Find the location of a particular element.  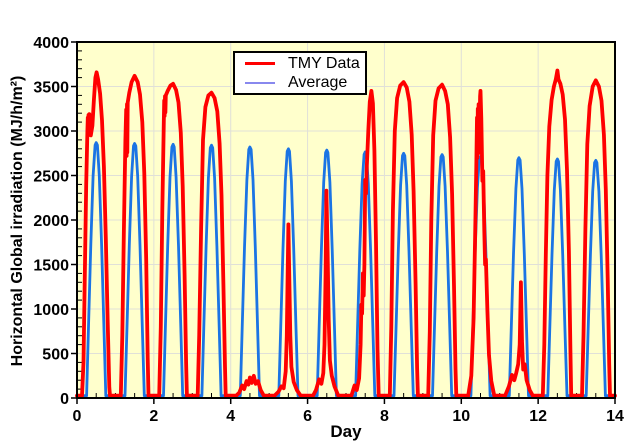

legend-item-average: Average is located at coordinates (305, 82).